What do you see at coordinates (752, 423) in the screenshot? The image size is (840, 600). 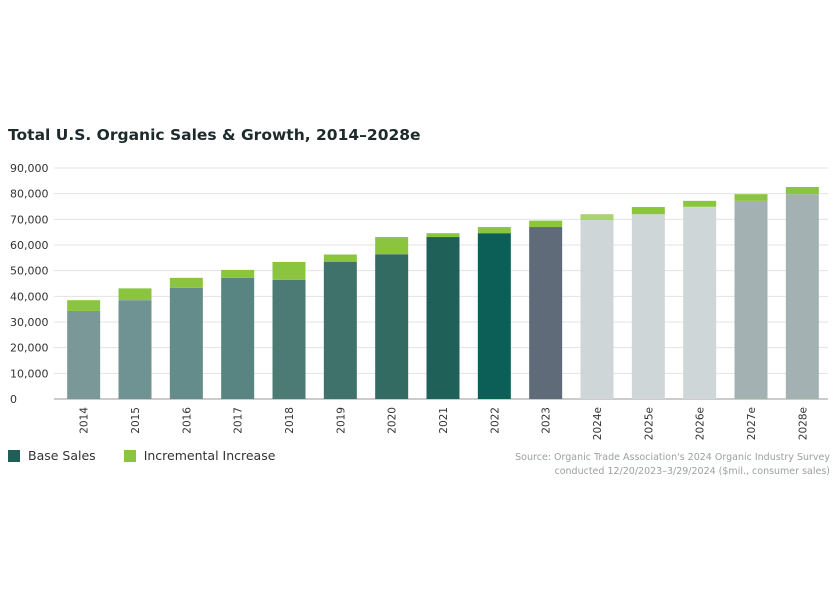 I see `x-tick-label: 2027e` at bounding box center [752, 423].